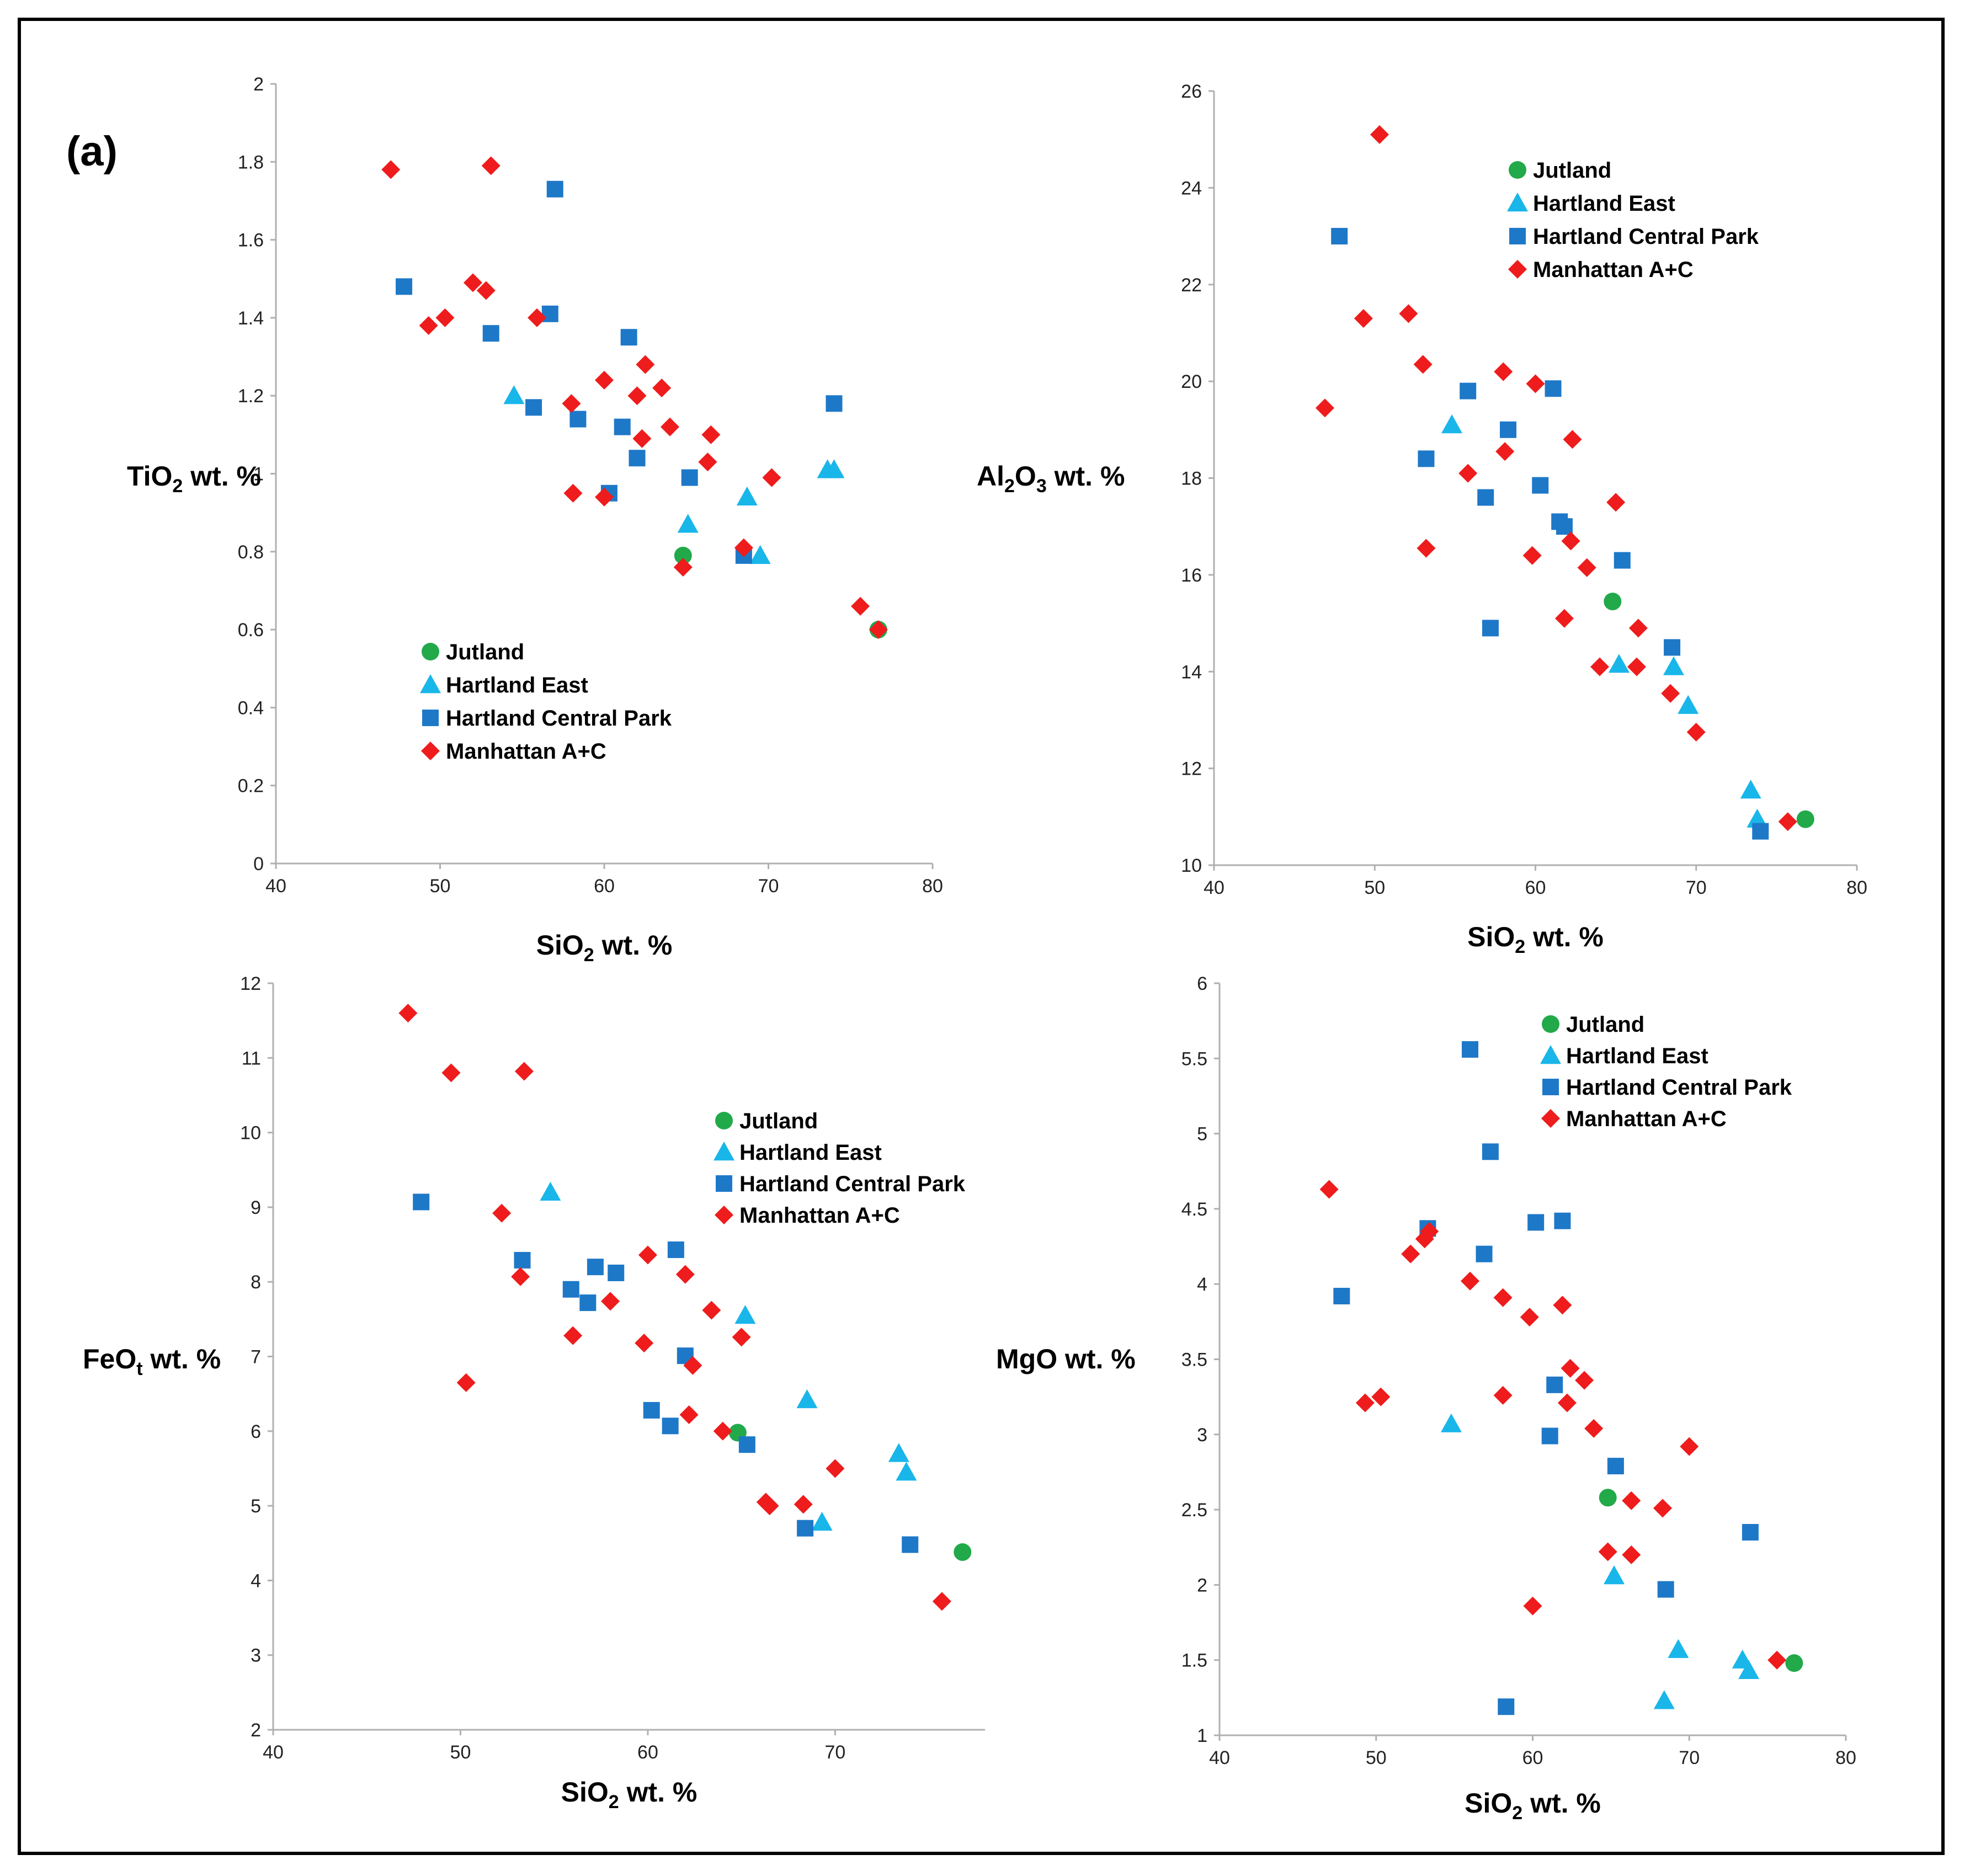 The width and height of the screenshot is (1970, 1876). Describe the element at coordinates (256, 1580) in the screenshot. I see `y-tick-label: 4` at that location.